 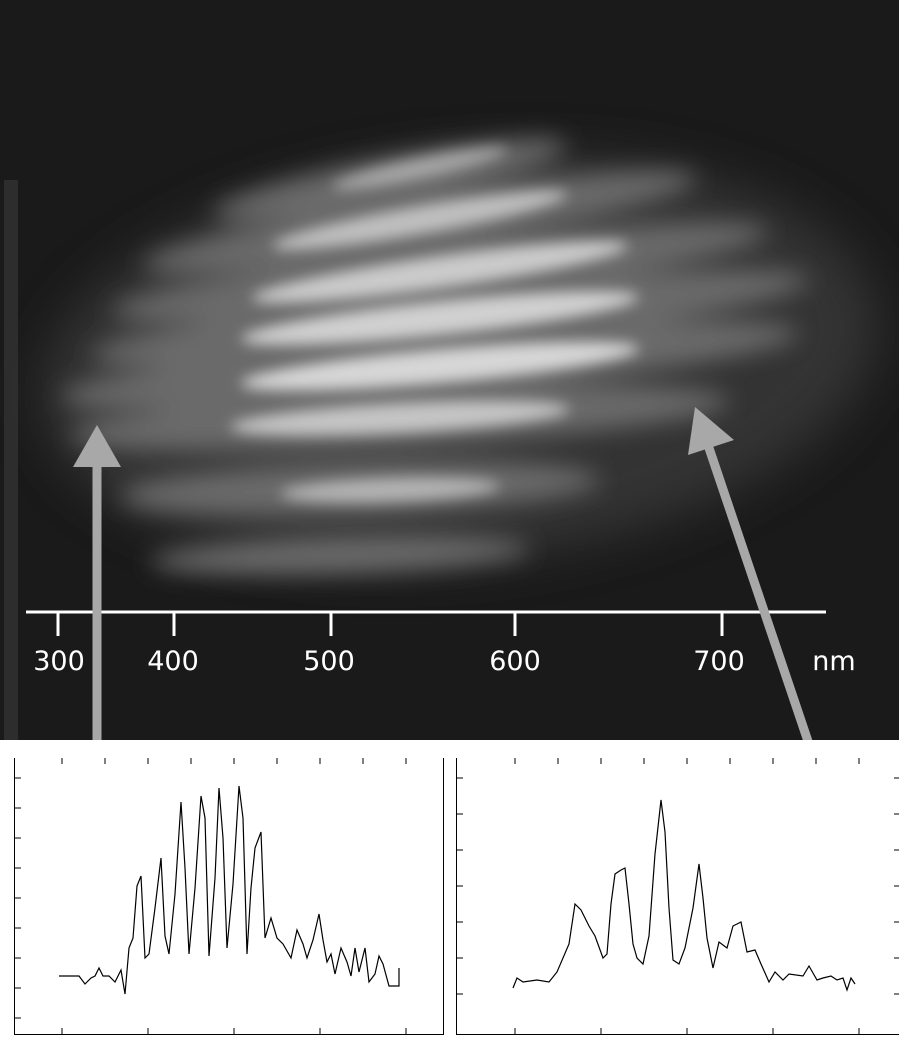 I want to click on axis-unit: nm, so click(x=834, y=661).